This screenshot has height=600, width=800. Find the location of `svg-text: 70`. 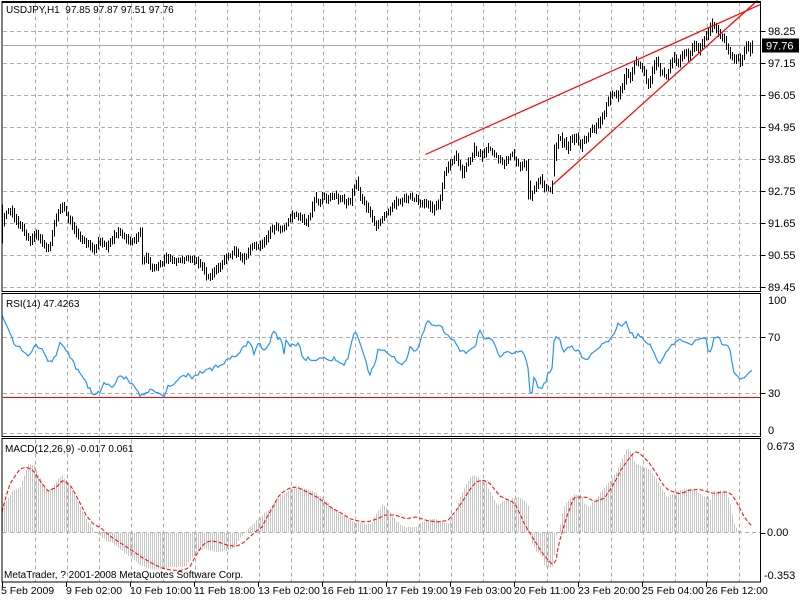

svg-text: 70 is located at coordinates (774, 338).